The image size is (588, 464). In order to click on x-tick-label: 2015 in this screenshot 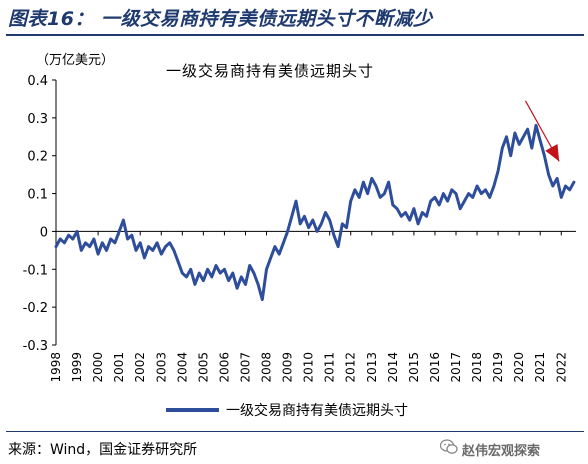, I will do `click(414, 367)`.